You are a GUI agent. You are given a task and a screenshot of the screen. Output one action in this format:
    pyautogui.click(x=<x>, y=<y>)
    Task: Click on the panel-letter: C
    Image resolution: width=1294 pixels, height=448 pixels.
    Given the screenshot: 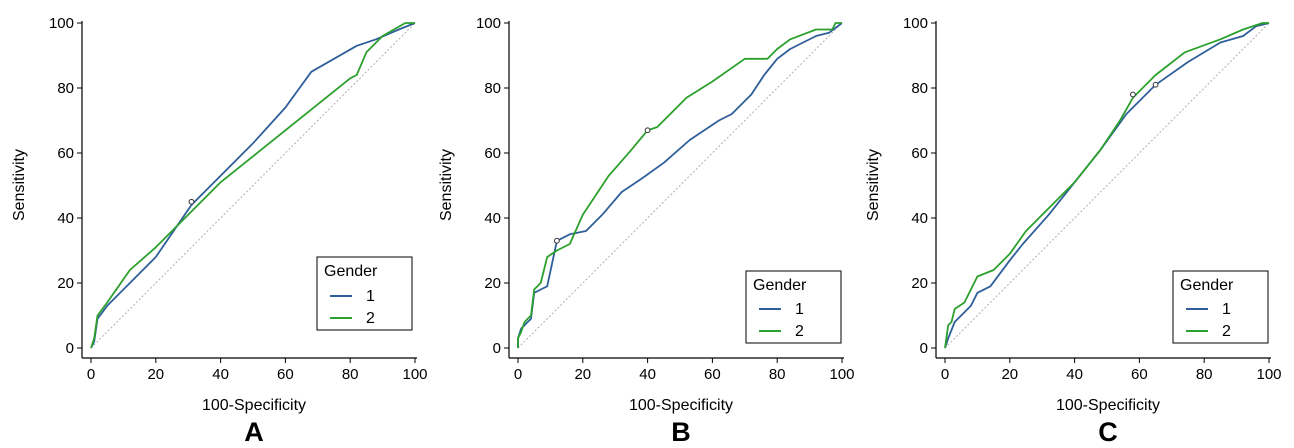 What is the action you would take?
    pyautogui.click(x=1108, y=430)
    